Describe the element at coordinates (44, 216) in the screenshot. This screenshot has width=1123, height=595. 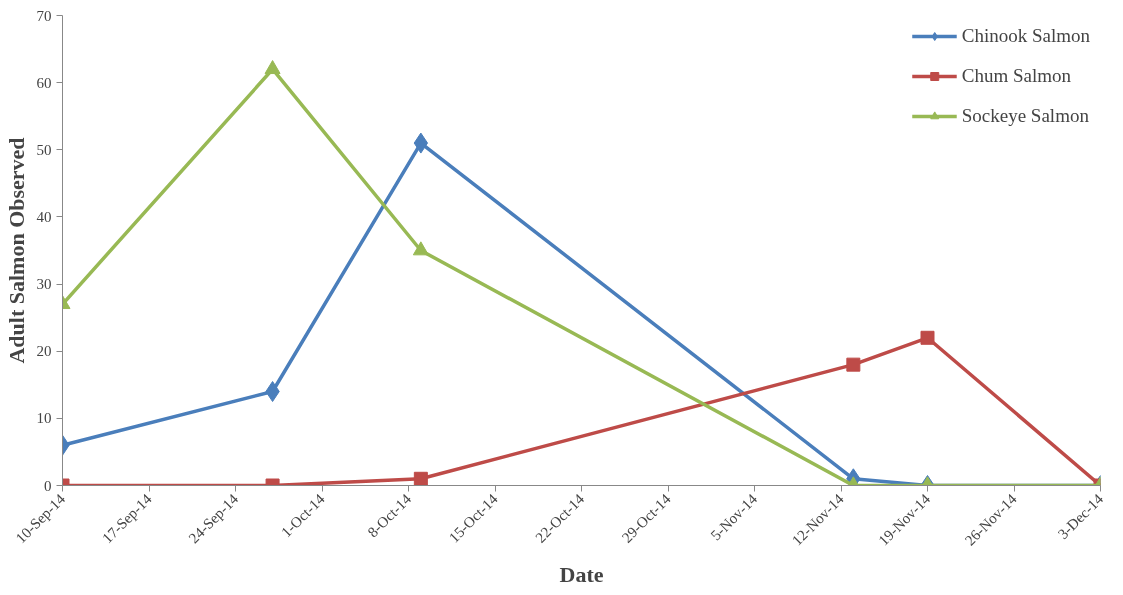
I see `y-tick-label: 40` at that location.